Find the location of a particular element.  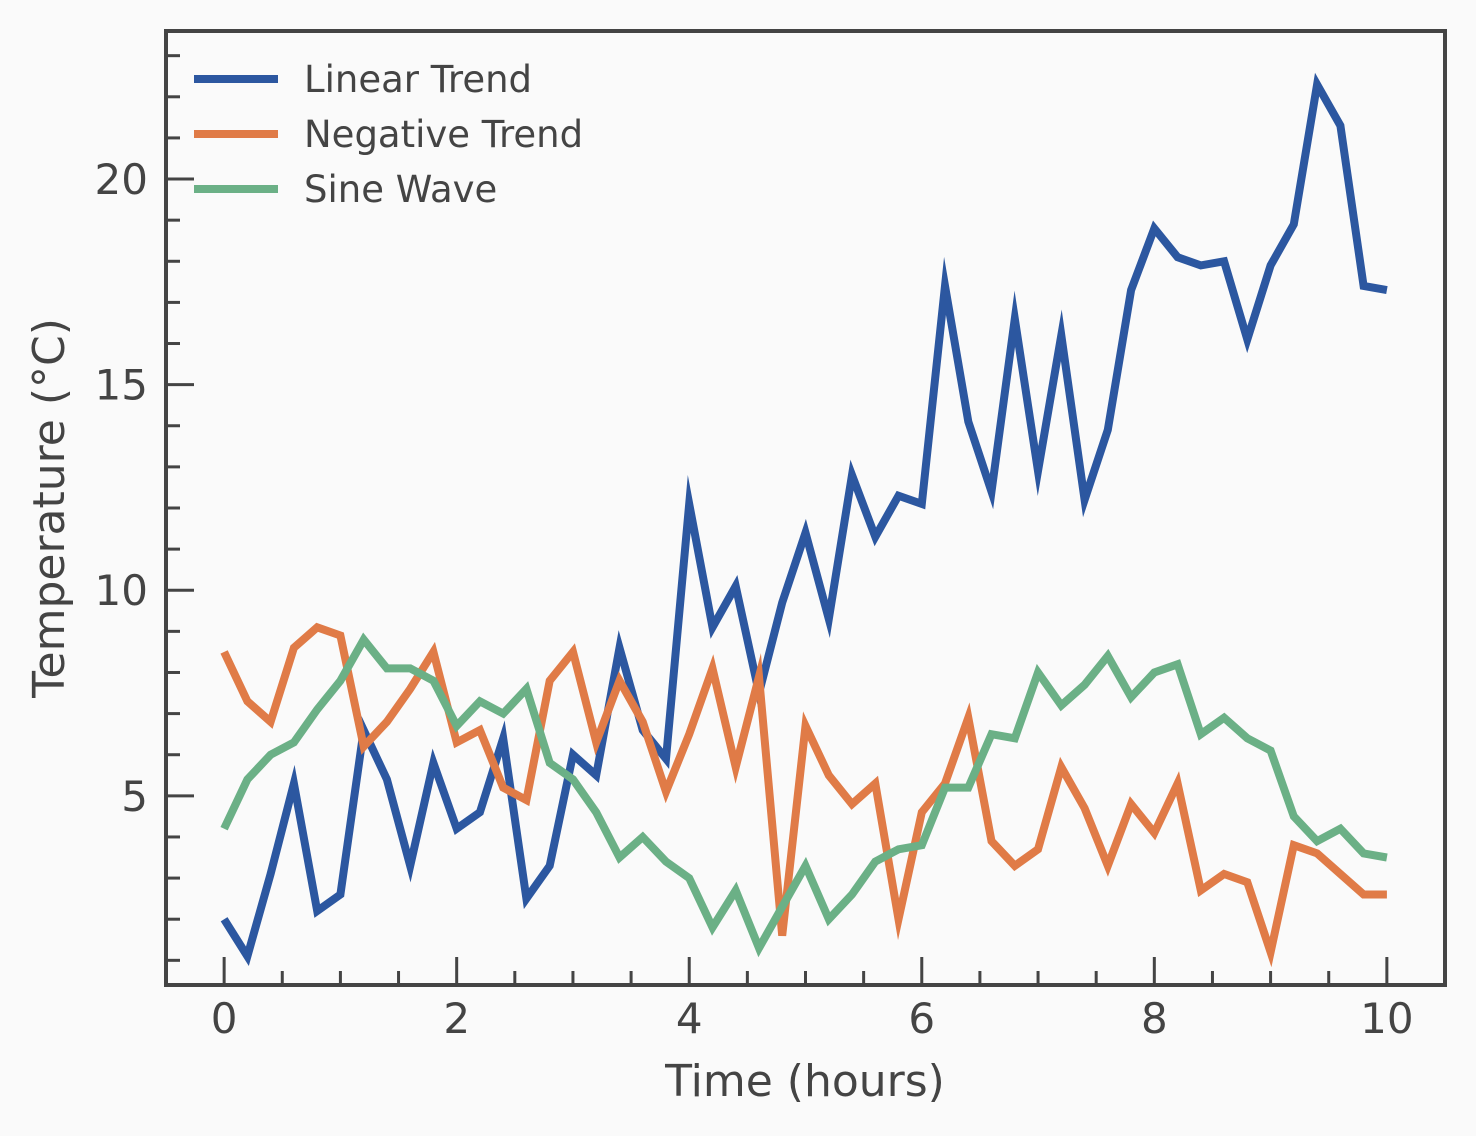

y-tick-label: 20 is located at coordinates (121, 179).